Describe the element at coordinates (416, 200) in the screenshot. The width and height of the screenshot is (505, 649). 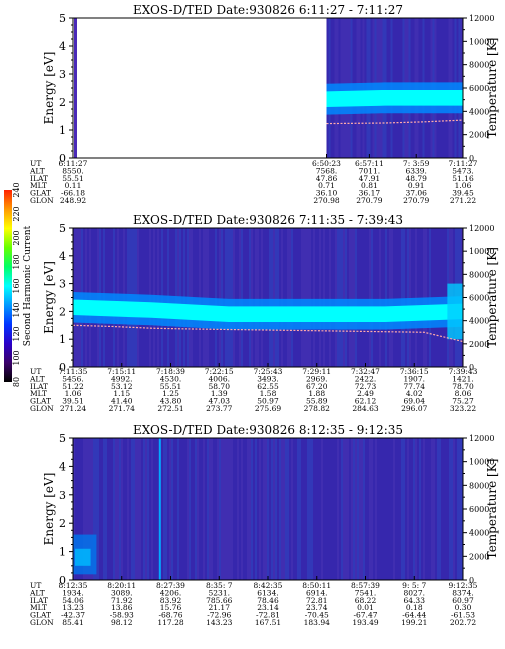
I see `table-cell: 270.79` at that location.